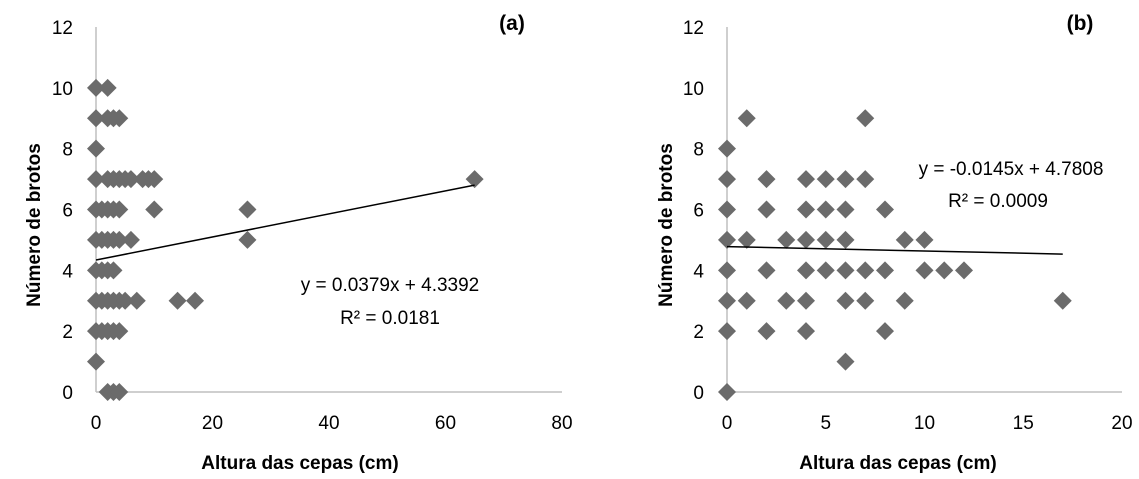 The image size is (1139, 479). Describe the element at coordinates (390, 285) in the screenshot. I see `trend-equation: y = 0.0379x + 4.3392` at that location.